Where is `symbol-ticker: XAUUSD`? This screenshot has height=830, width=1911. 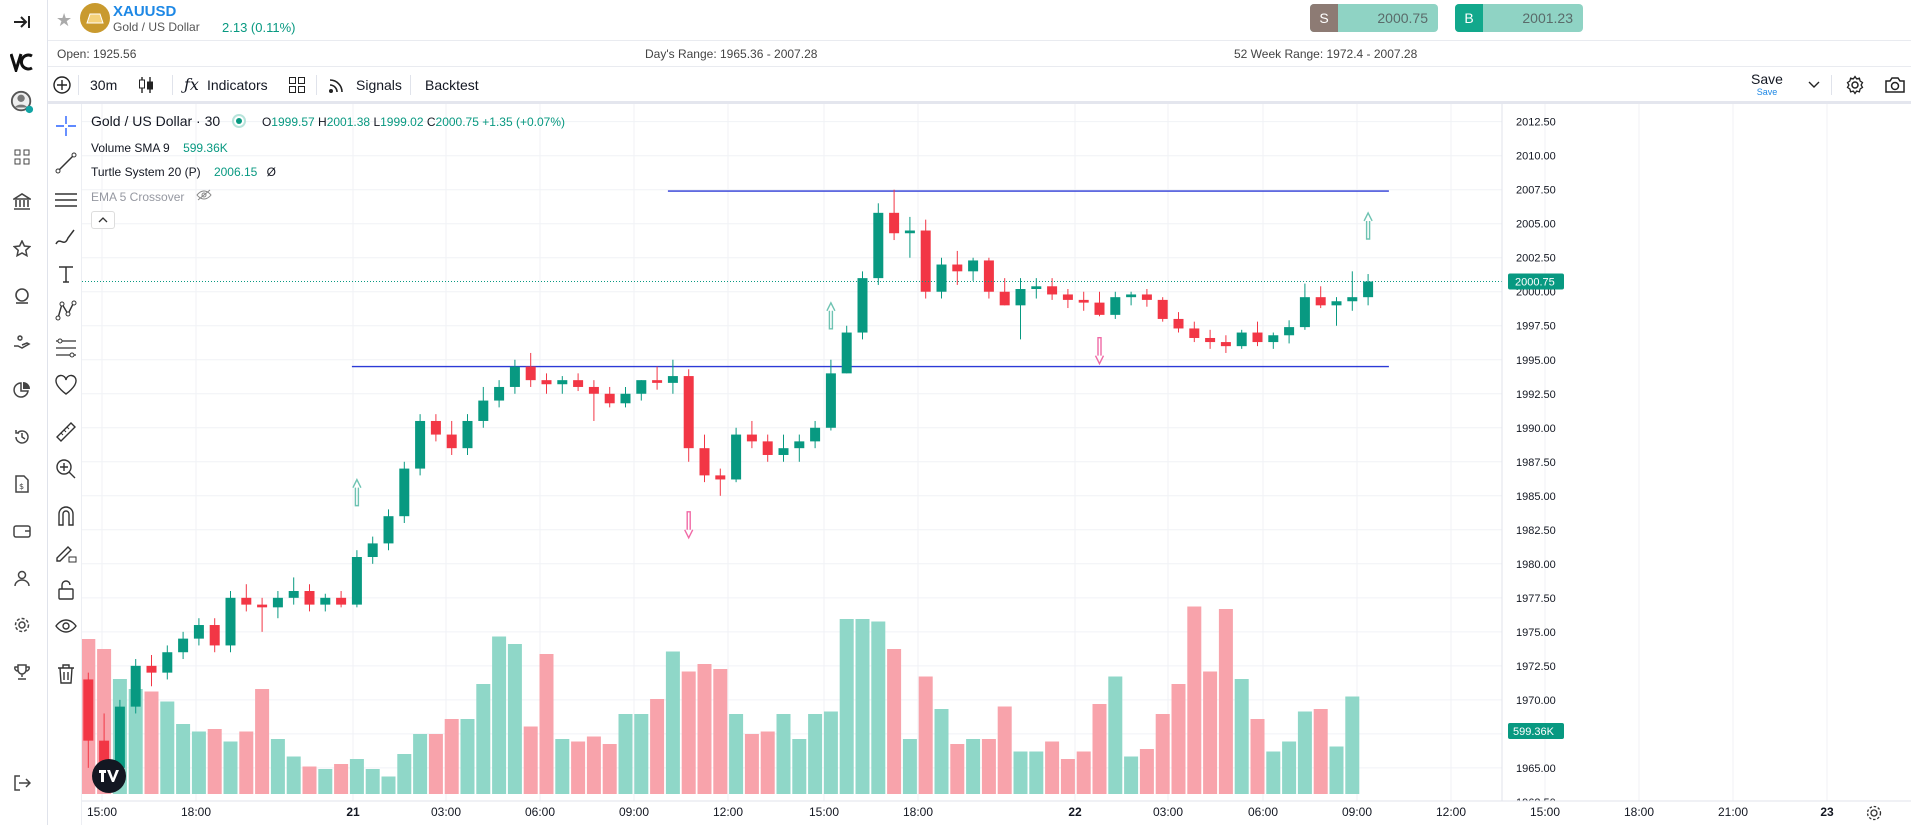
symbol-ticker: XAUUSD is located at coordinates (145, 11).